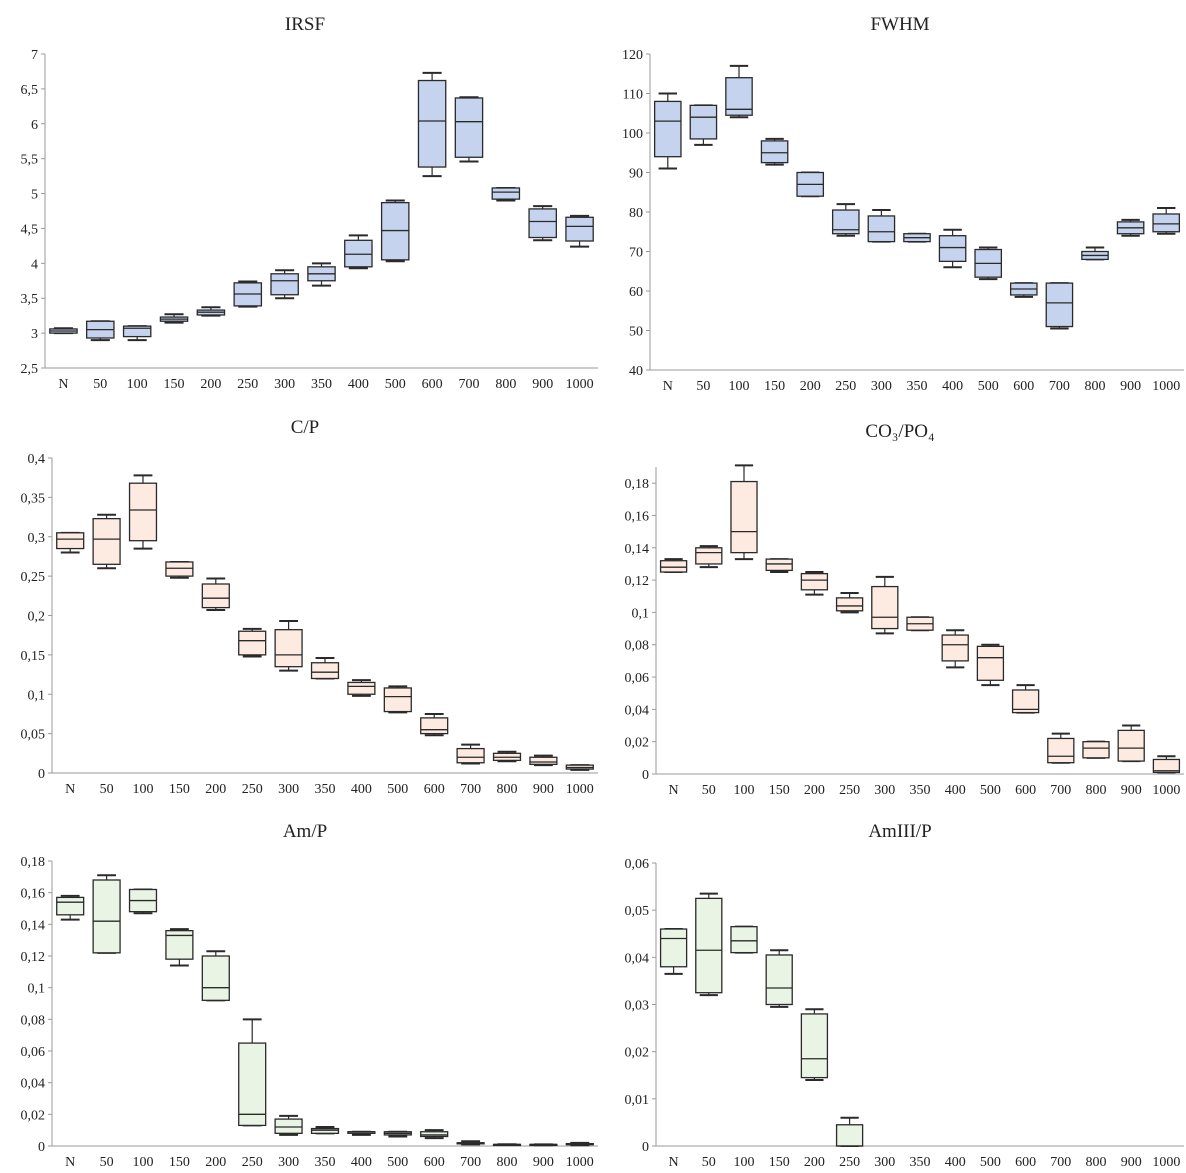 This screenshot has width=1186, height=1173. Describe the element at coordinates (899, 831) in the screenshot. I see `chart-title: AmIII/P` at that location.